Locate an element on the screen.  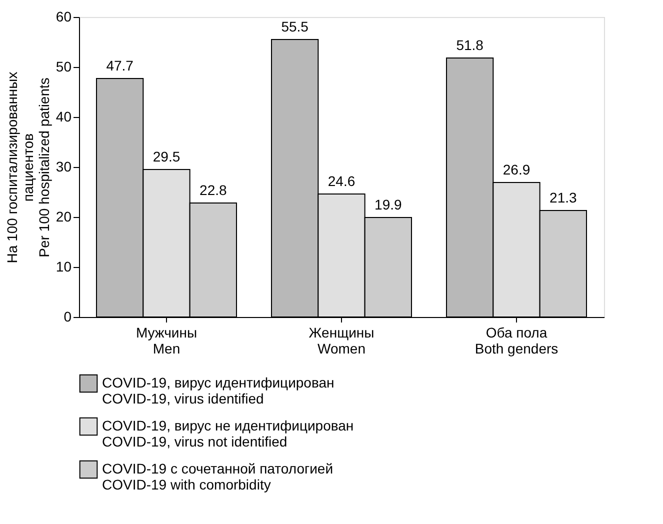
y-tick-label: 30 is located at coordinates (64, 166).